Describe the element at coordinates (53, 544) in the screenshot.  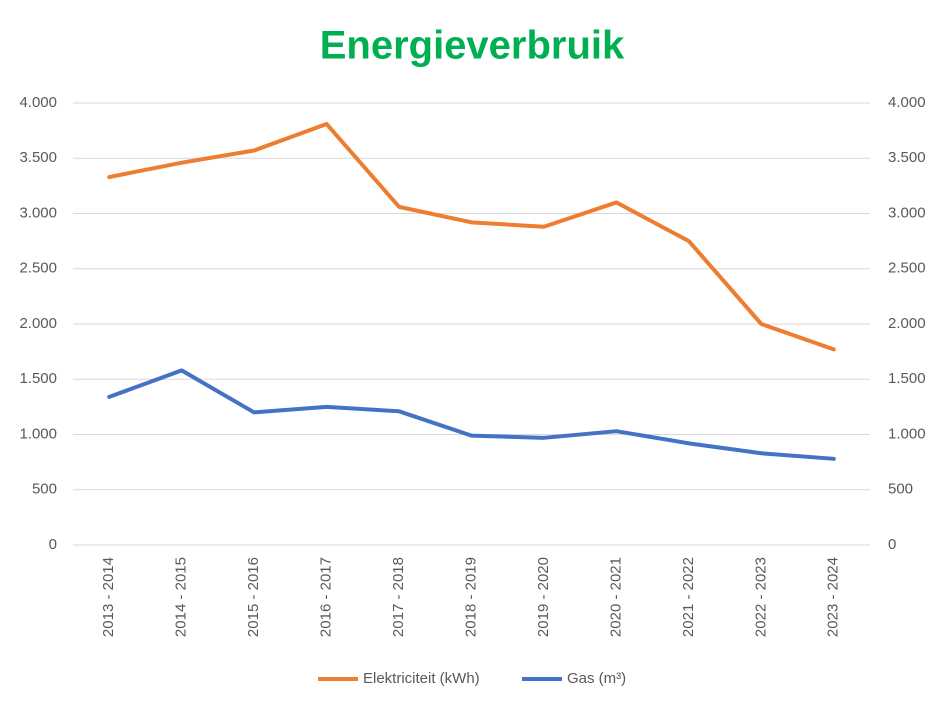
I see `y-tick-label: 0` at that location.